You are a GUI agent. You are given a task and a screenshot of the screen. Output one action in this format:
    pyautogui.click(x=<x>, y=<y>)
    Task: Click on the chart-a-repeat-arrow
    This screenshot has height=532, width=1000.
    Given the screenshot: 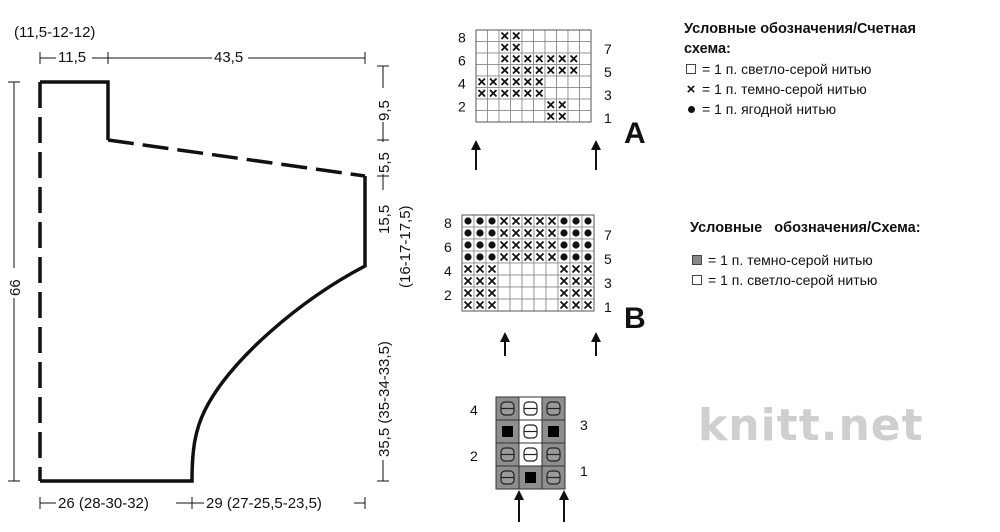 What is the action you would take?
    pyautogui.click(x=476, y=155)
    